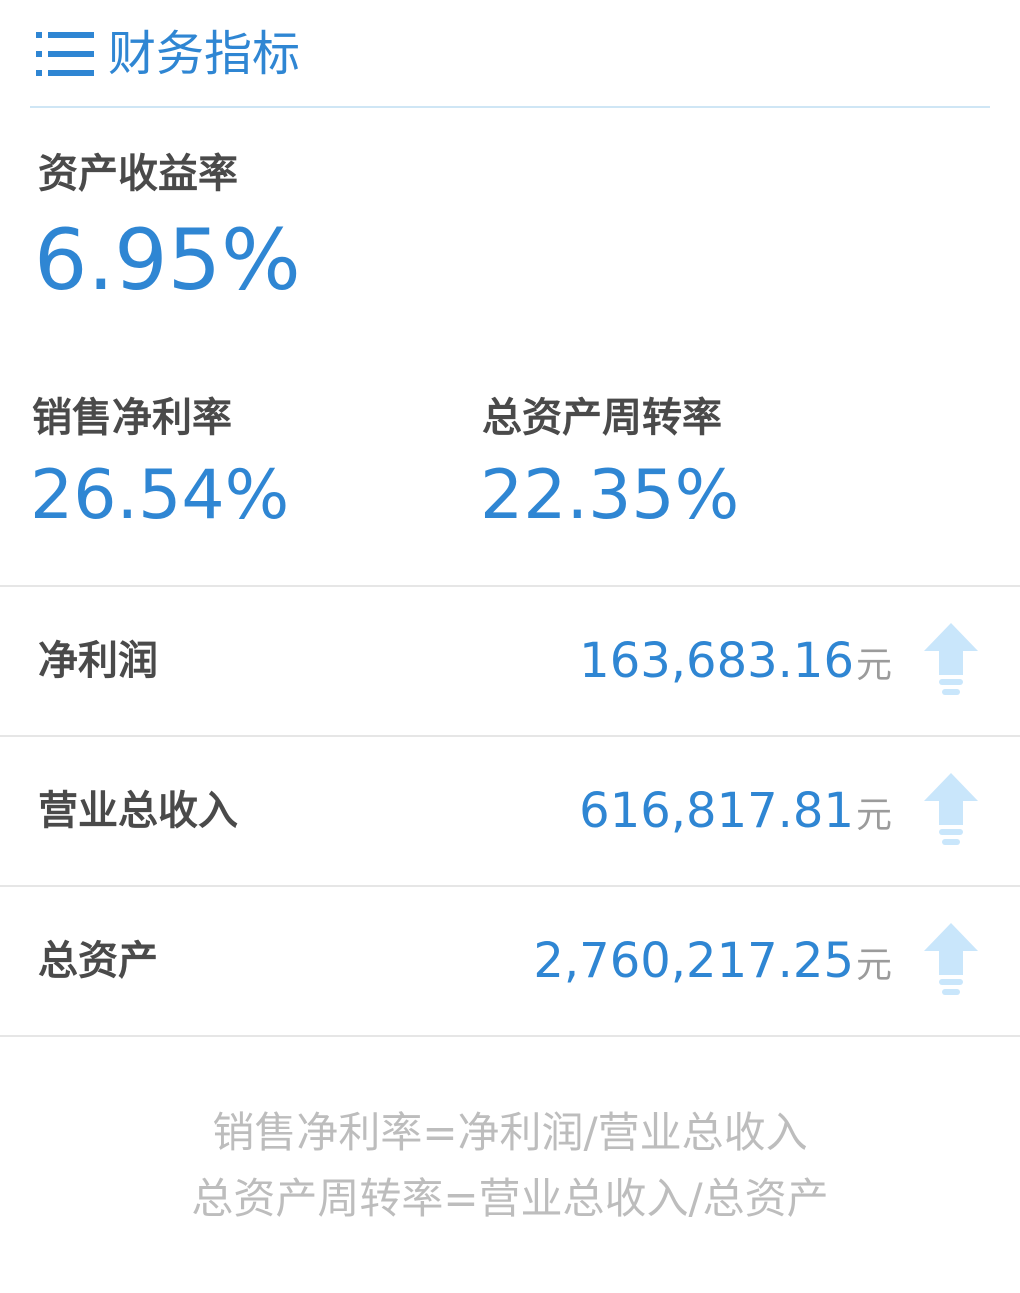  What do you see at coordinates (138, 811) in the screenshot?
I see `row-label: 营业总收入` at bounding box center [138, 811].